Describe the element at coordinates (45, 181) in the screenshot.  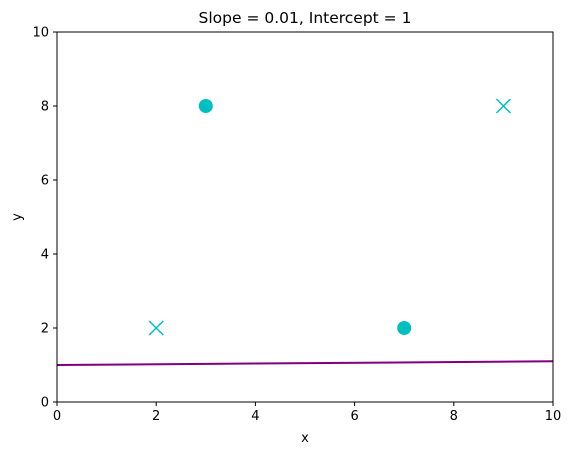
I see `y-tick-label: 6` at that location.